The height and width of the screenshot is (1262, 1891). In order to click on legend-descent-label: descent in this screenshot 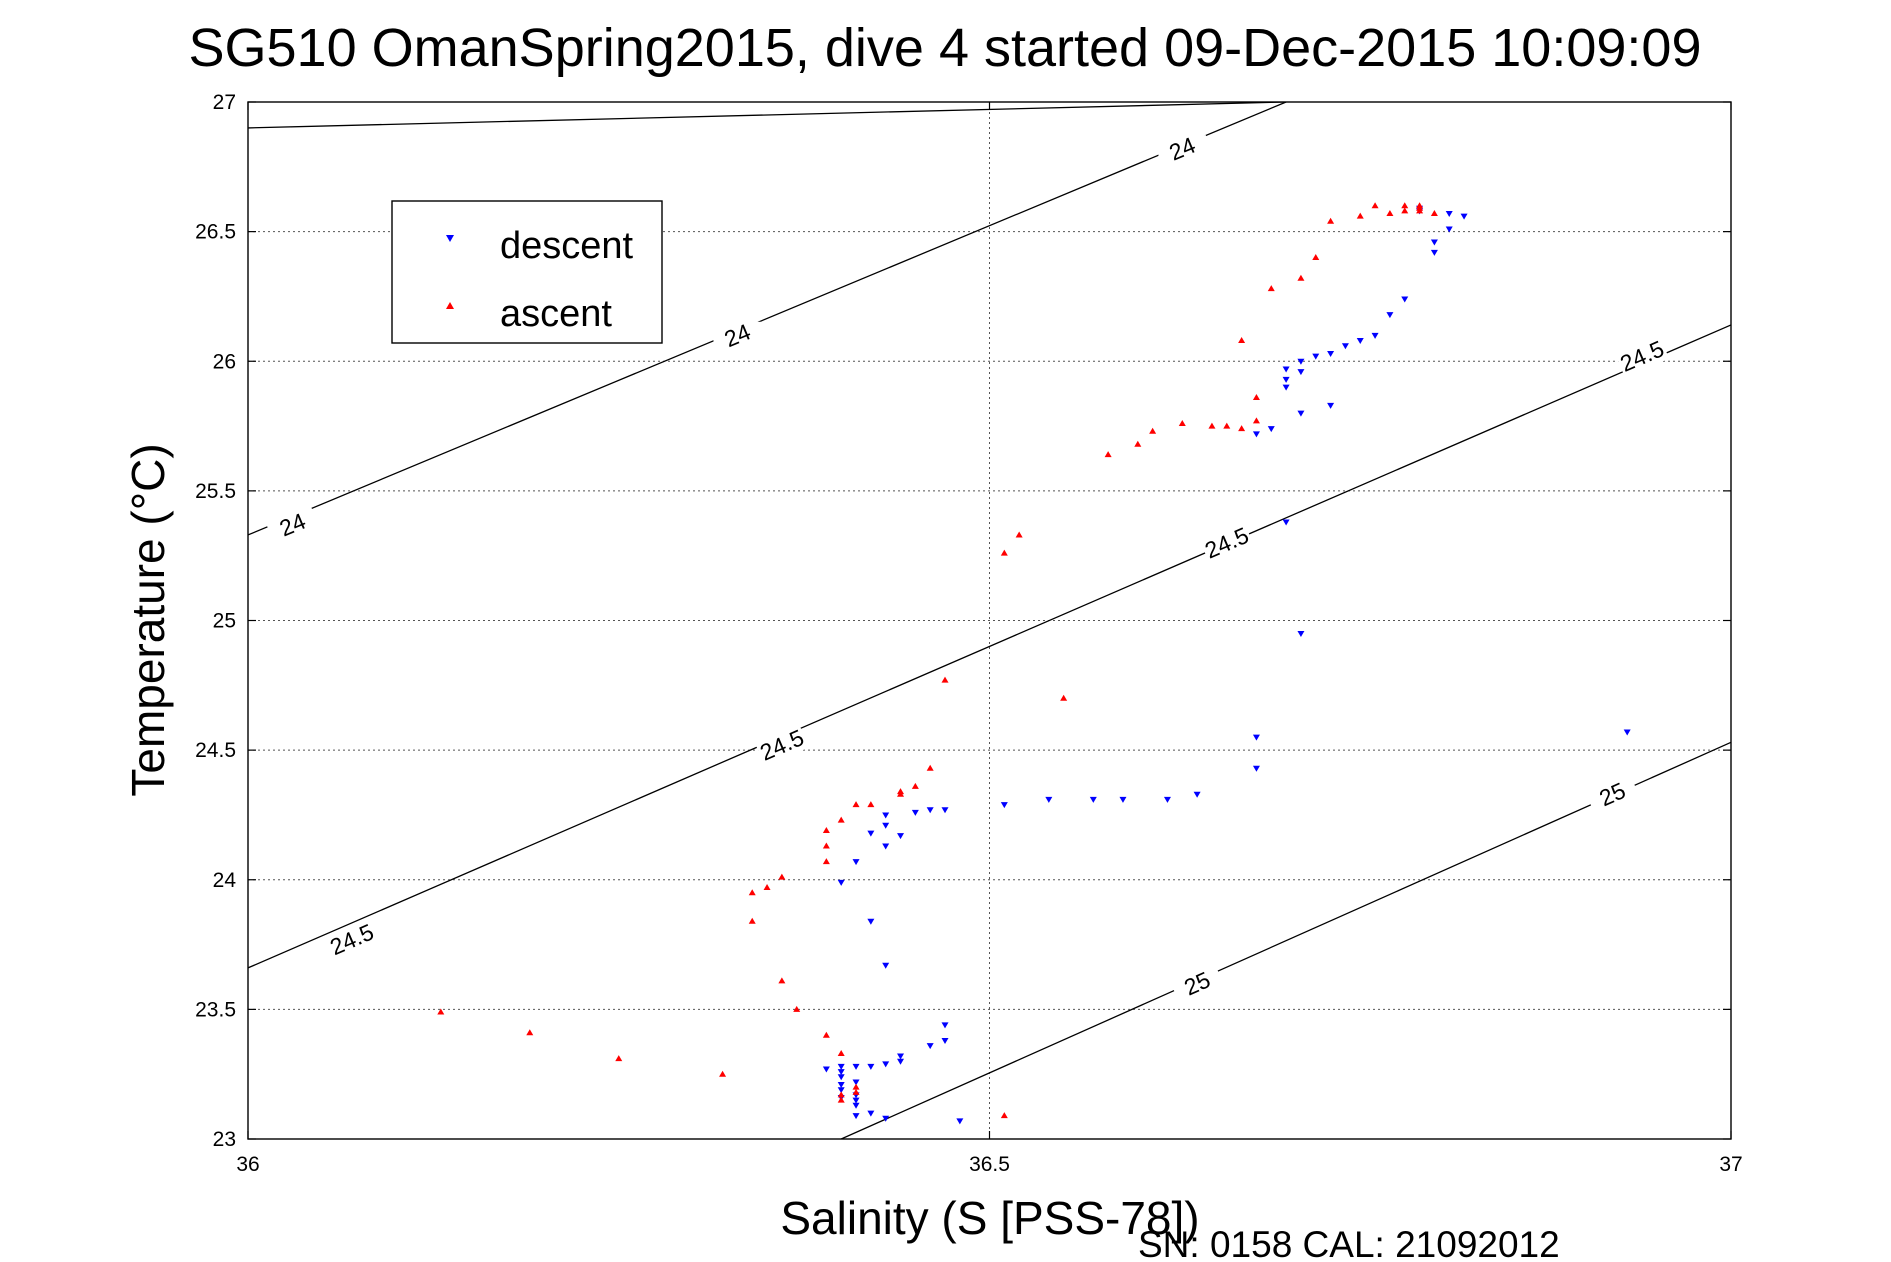, I will do `click(567, 246)`.